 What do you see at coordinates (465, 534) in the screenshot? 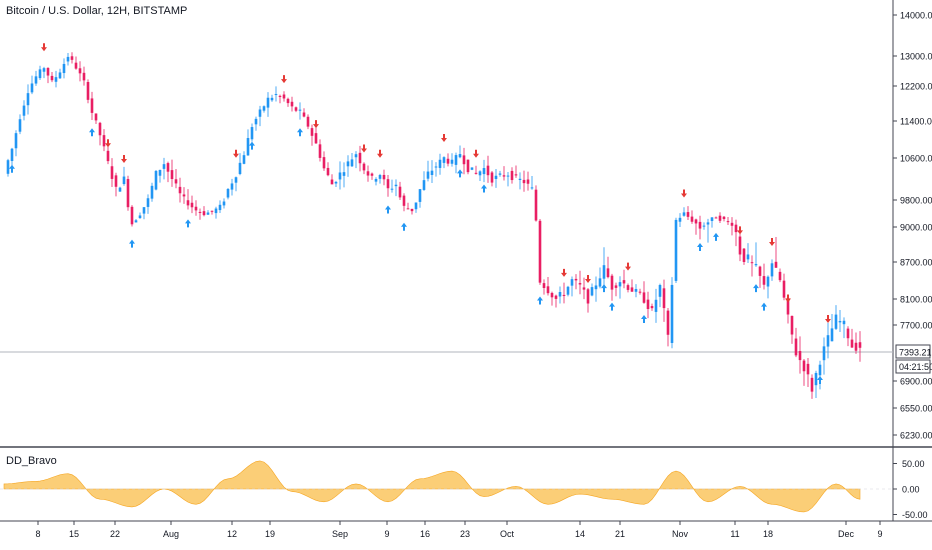
I see `time-tick-label: 23` at bounding box center [465, 534].